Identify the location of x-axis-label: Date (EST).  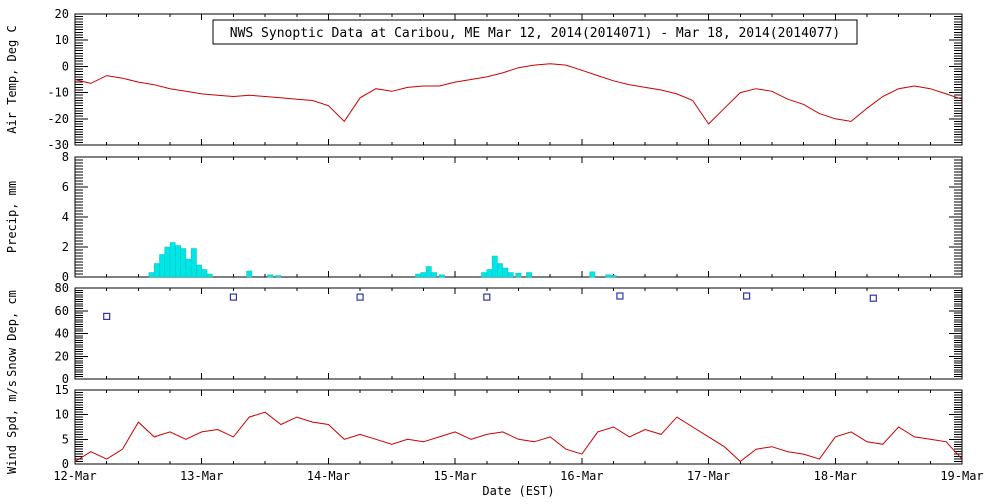
(518, 491).